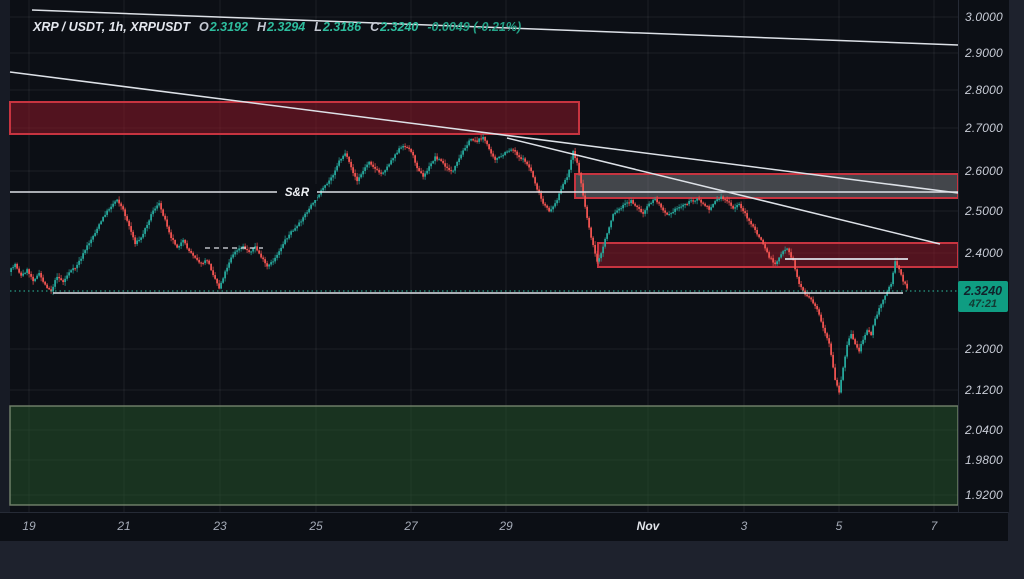  What do you see at coordinates (411, 526) in the screenshot?
I see `time-tick-label: 27` at bounding box center [411, 526].